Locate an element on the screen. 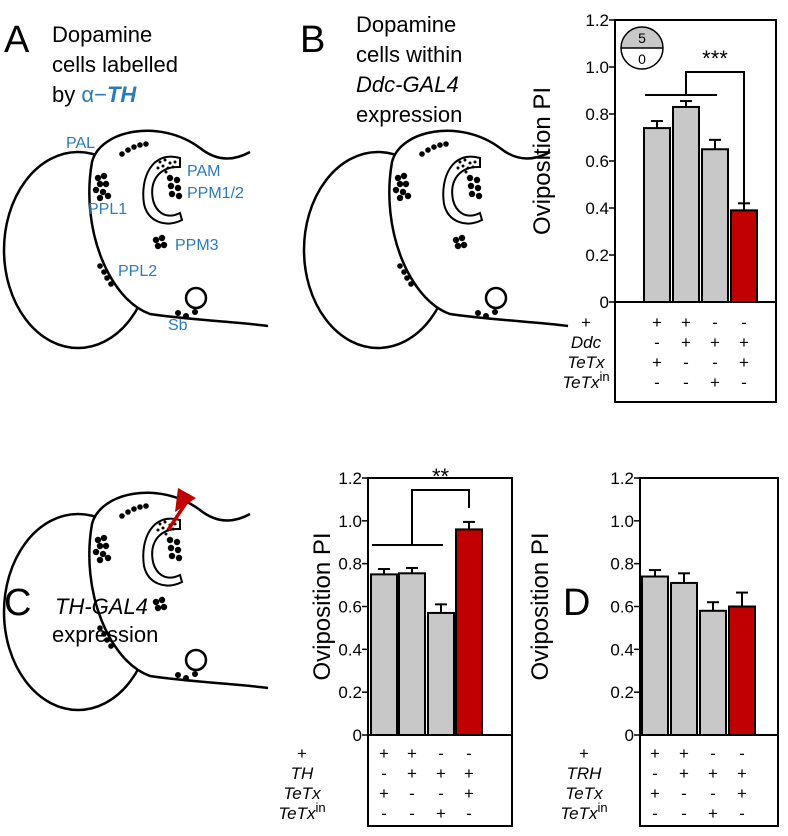 This screenshot has height=836, width=788. title-part: TH is located at coordinates (122, 94).